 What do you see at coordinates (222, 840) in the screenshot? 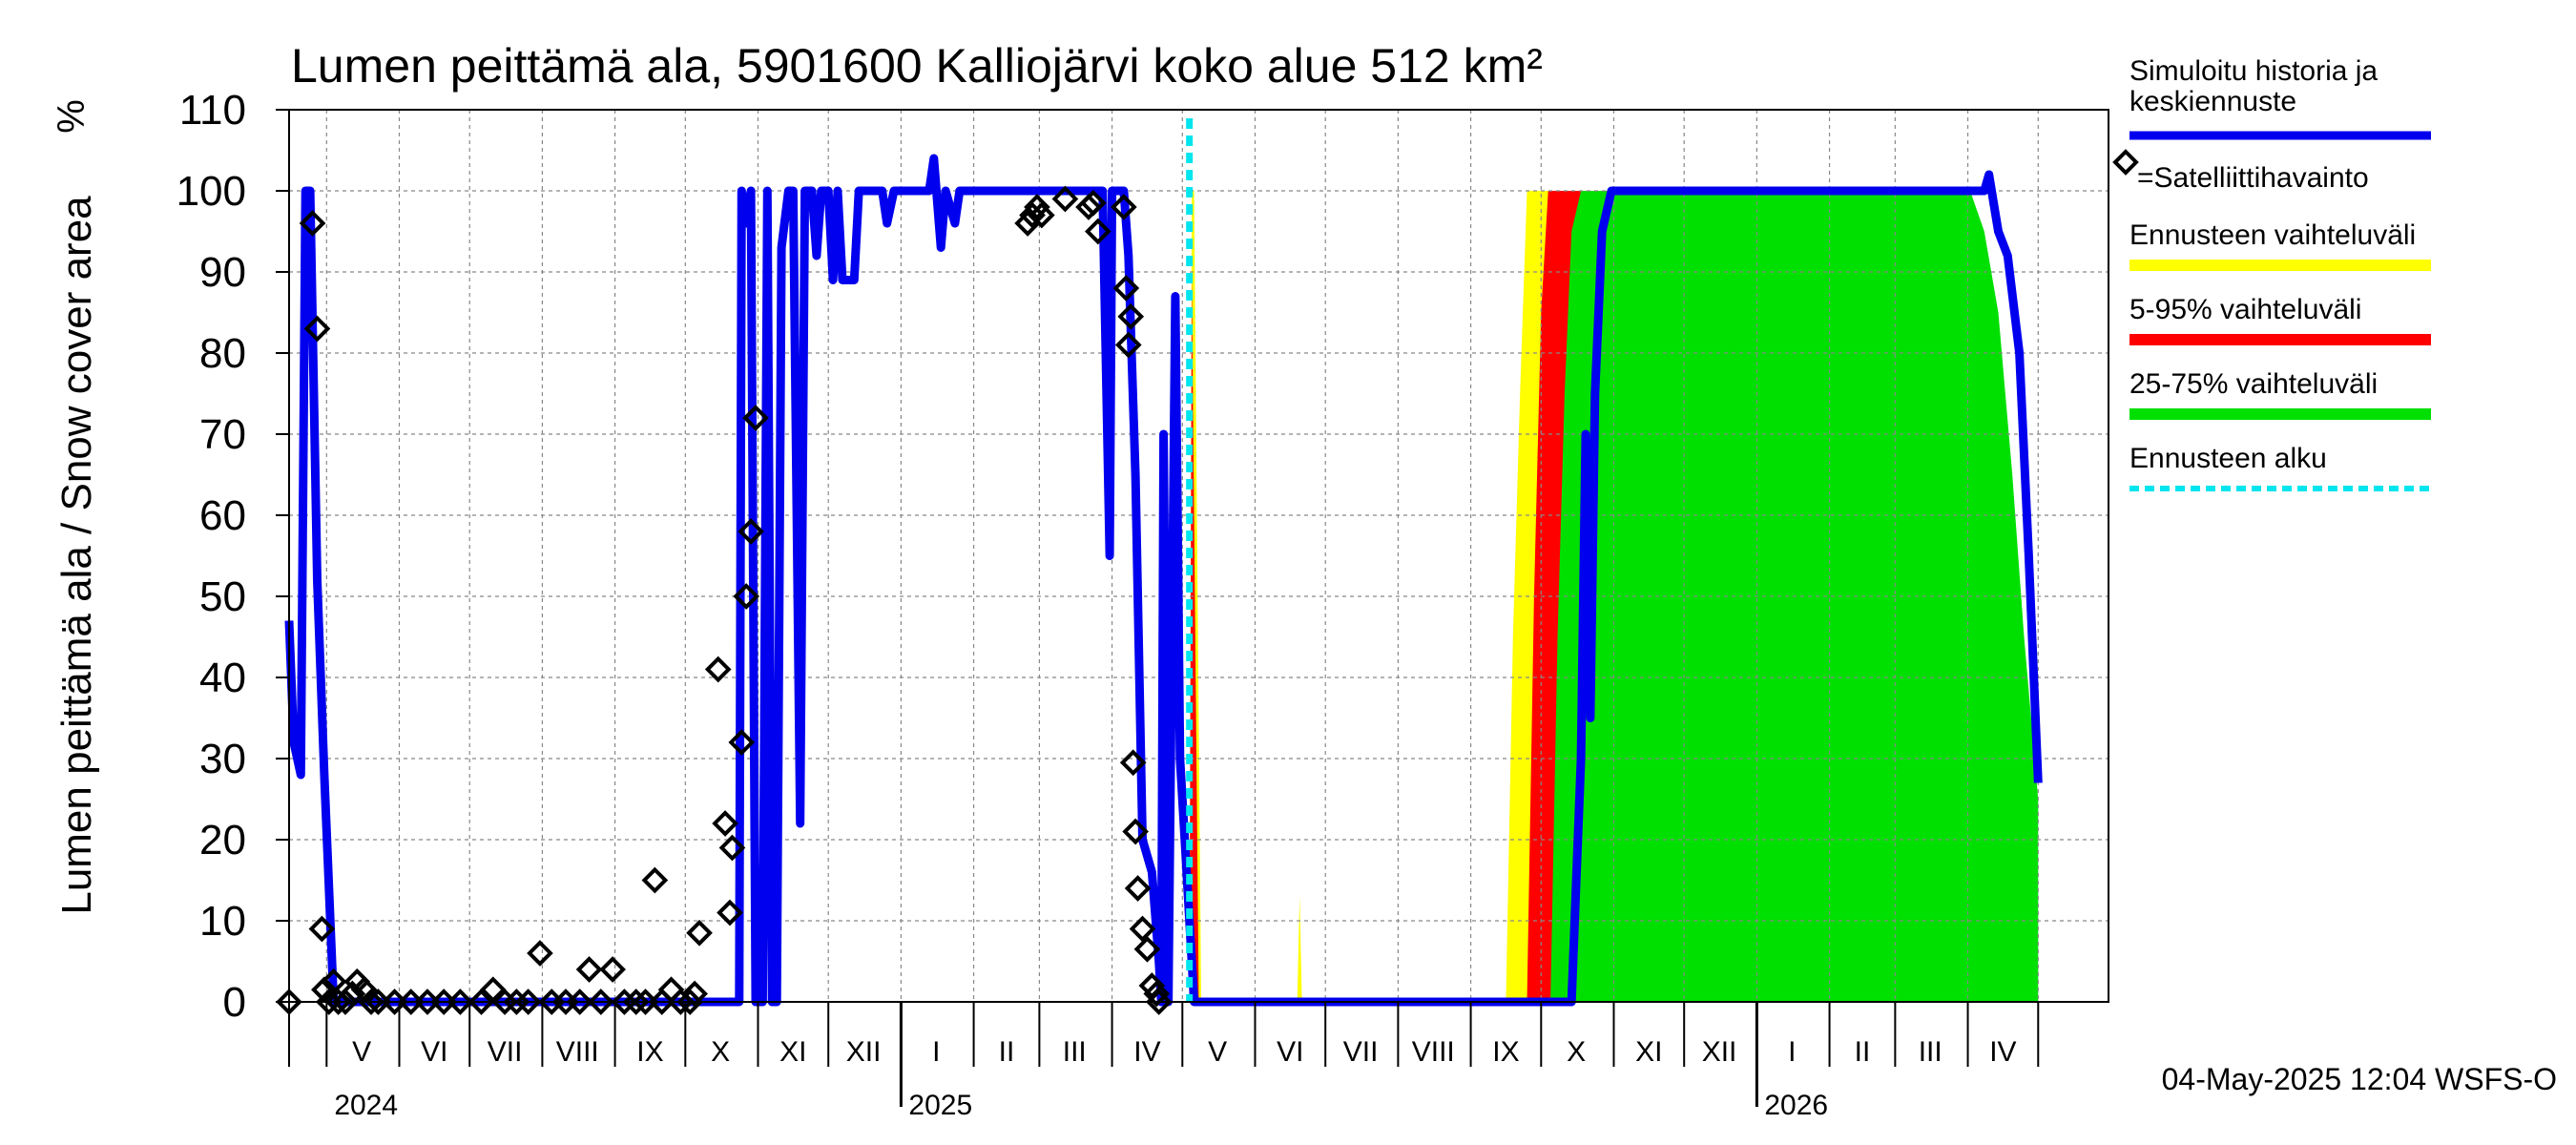
I see `y-tick-label: 20` at bounding box center [222, 840].